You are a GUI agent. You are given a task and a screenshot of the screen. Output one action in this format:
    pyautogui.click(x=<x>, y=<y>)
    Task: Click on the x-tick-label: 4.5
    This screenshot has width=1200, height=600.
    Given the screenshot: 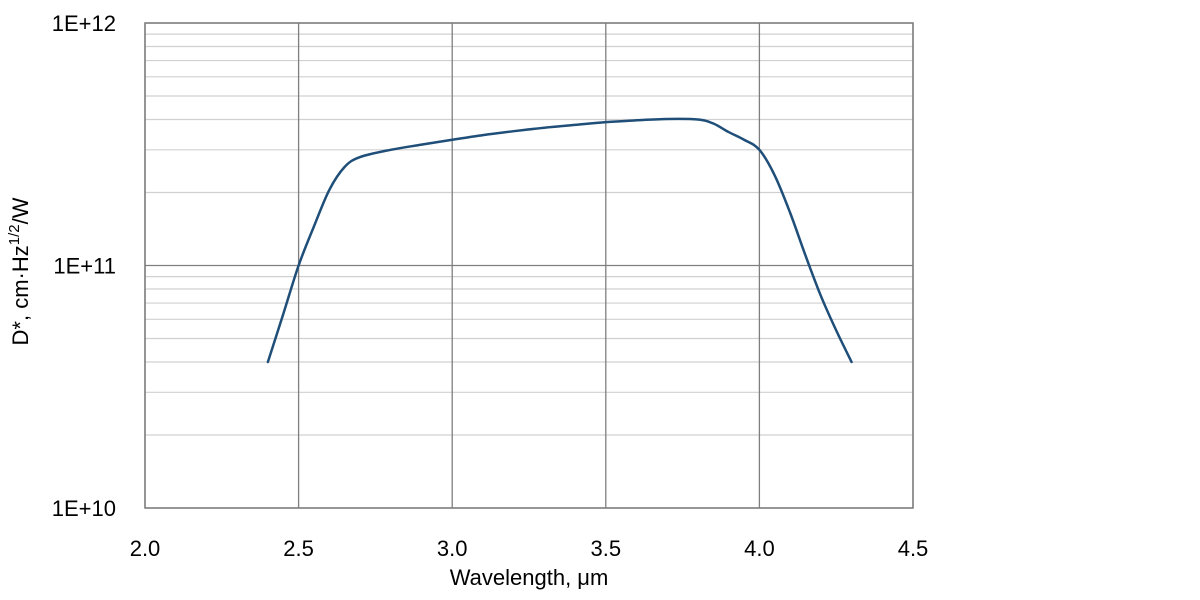 What is the action you would take?
    pyautogui.click(x=913, y=548)
    